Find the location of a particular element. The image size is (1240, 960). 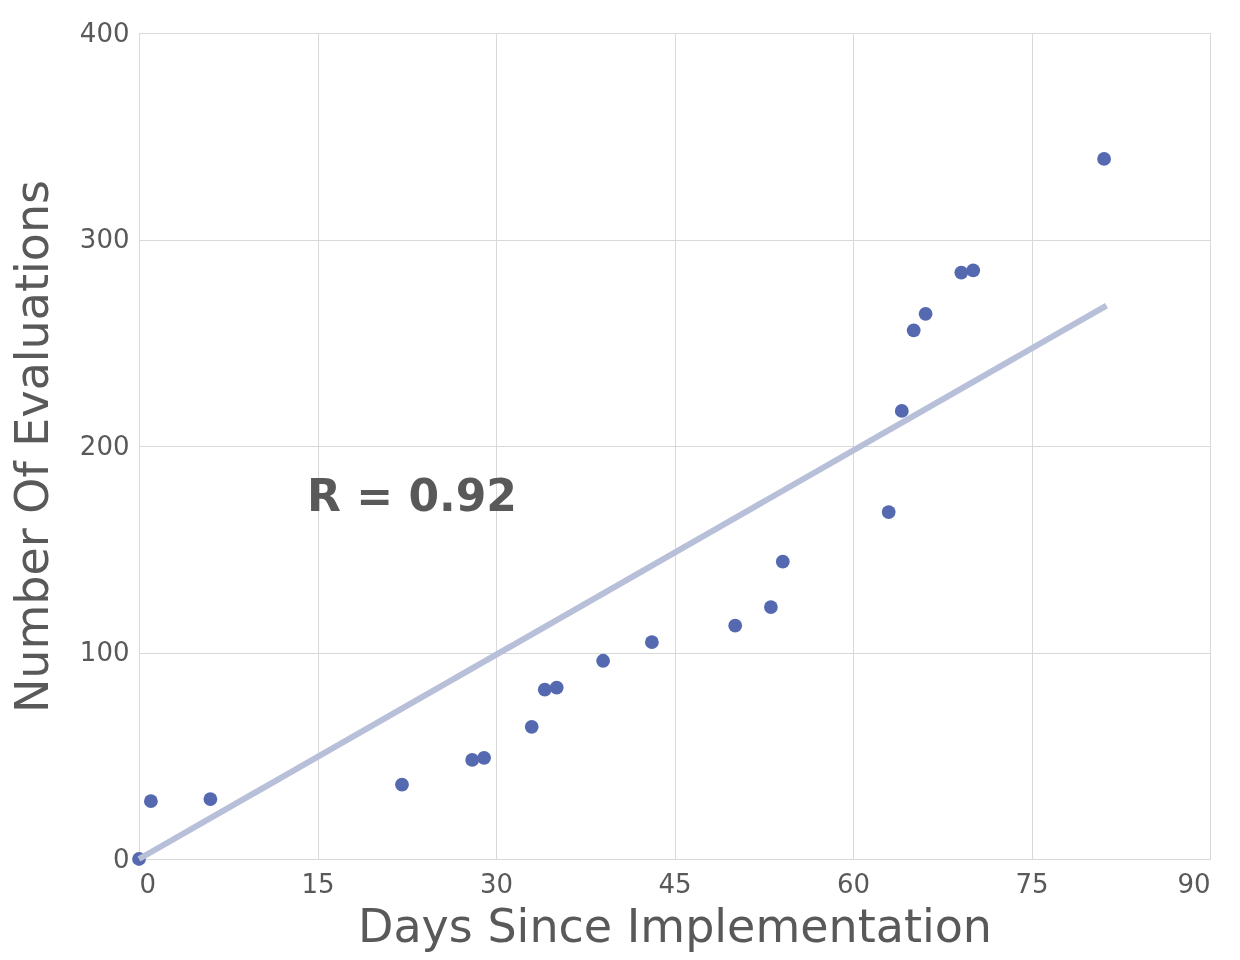

x-tick-label: 45 is located at coordinates (675, 883).